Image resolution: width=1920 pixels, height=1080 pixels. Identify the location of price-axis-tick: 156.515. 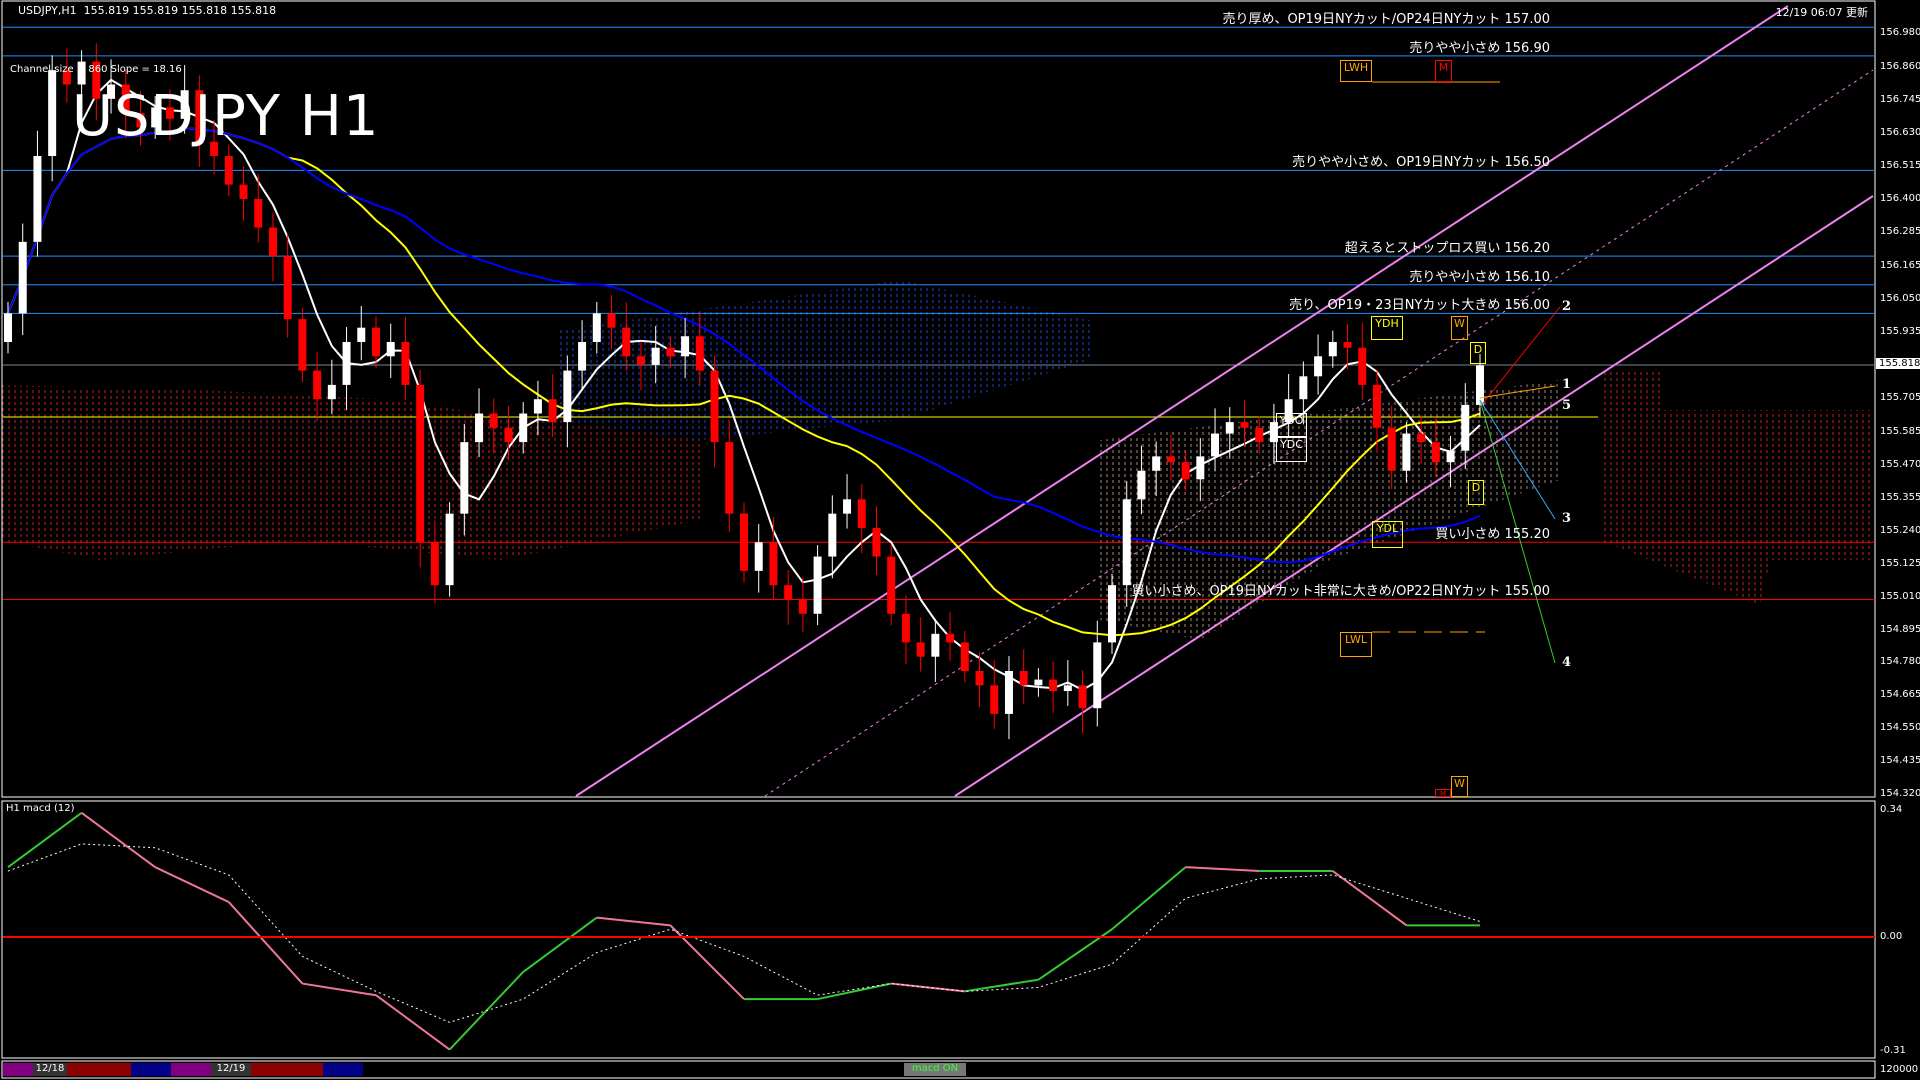
(1900, 166).